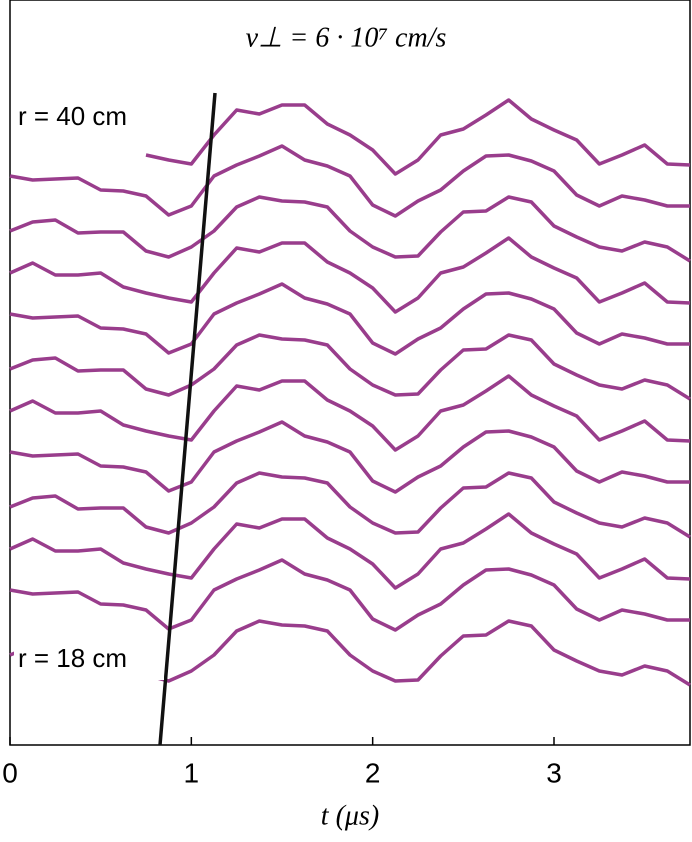 The width and height of the screenshot is (692, 842). I want to click on annotation: r = 18 cm, so click(72, 658).